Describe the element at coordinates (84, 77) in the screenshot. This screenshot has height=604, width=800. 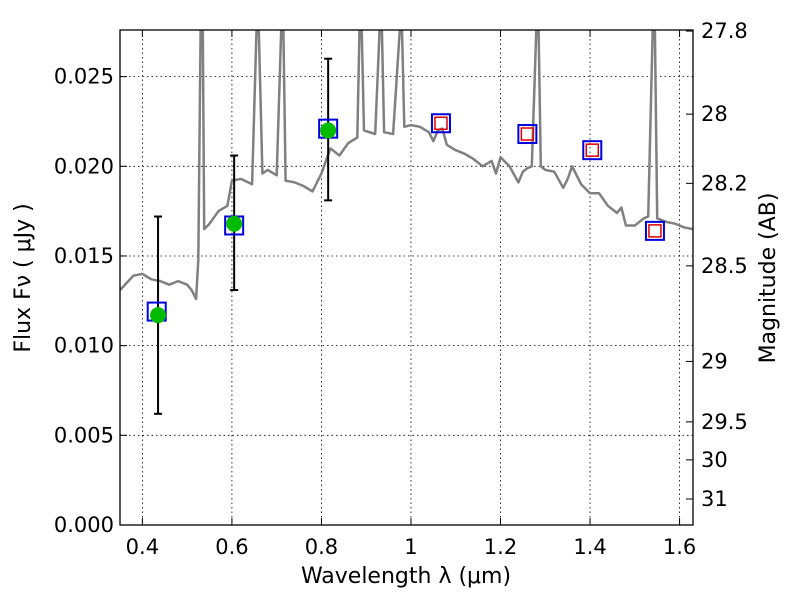
I see `y-tick-label: 0.025` at that location.